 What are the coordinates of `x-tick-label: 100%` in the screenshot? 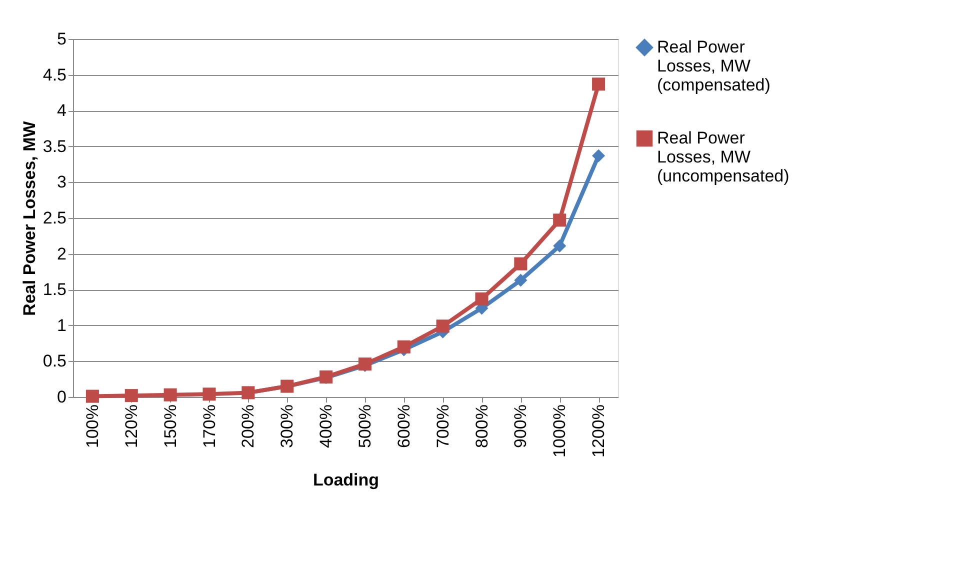 It's located at (92, 426).